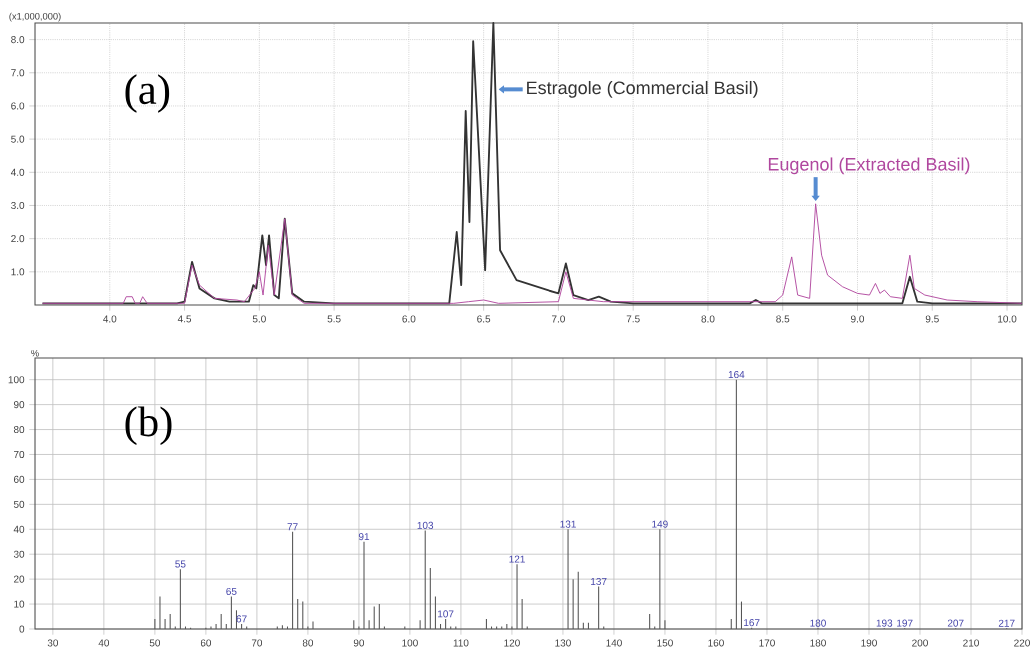 The width and height of the screenshot is (1030, 647). What do you see at coordinates (736, 375) in the screenshot?
I see `annotation: 164` at bounding box center [736, 375].